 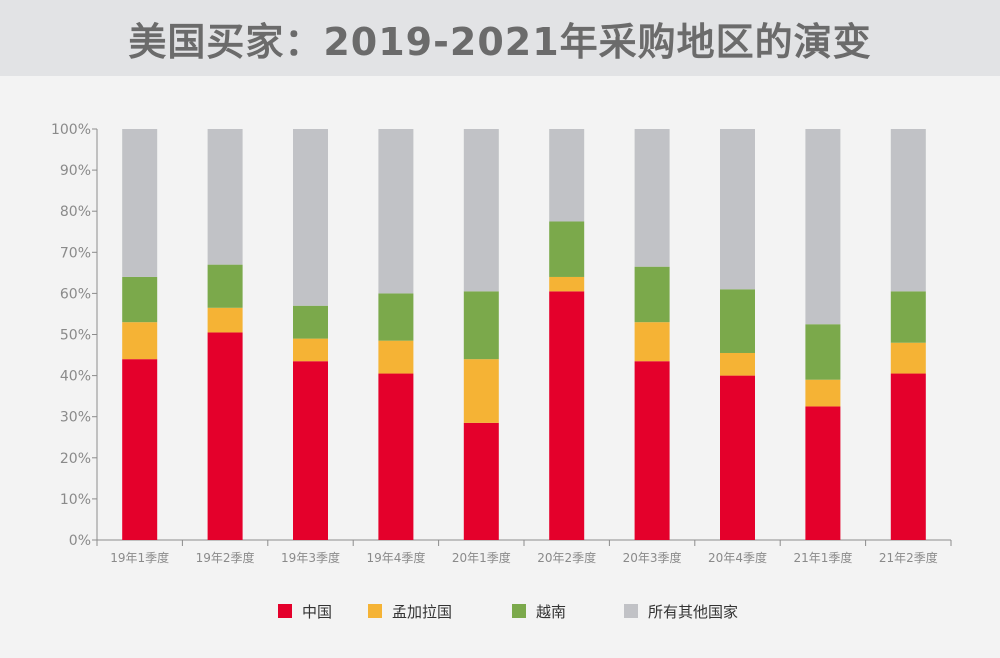 What do you see at coordinates (71, 130) in the screenshot?
I see `y-tick-label: 100%` at bounding box center [71, 130].